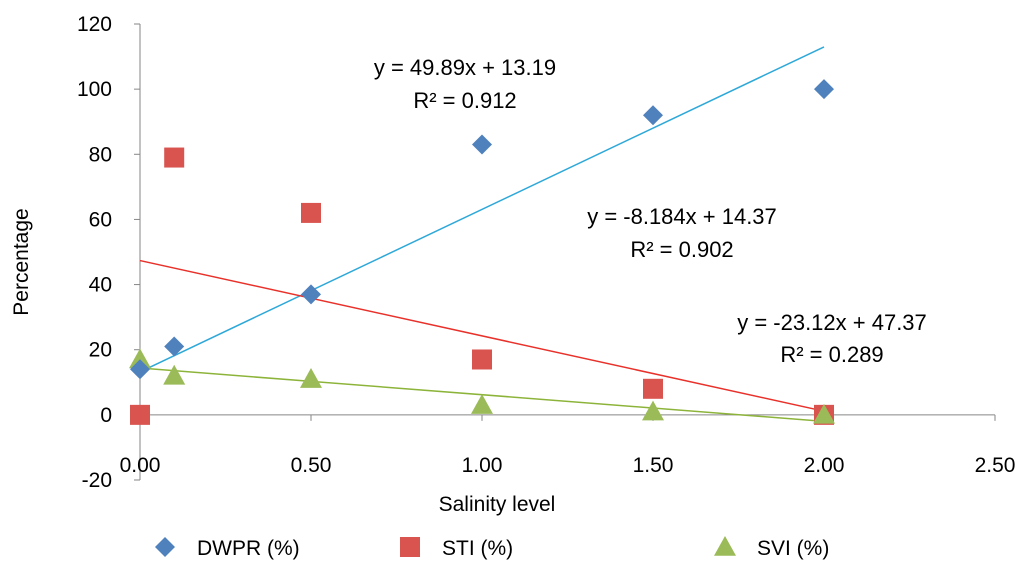 The image size is (1029, 569). I want to click on legend-label-sti: STI (%), so click(477, 548).